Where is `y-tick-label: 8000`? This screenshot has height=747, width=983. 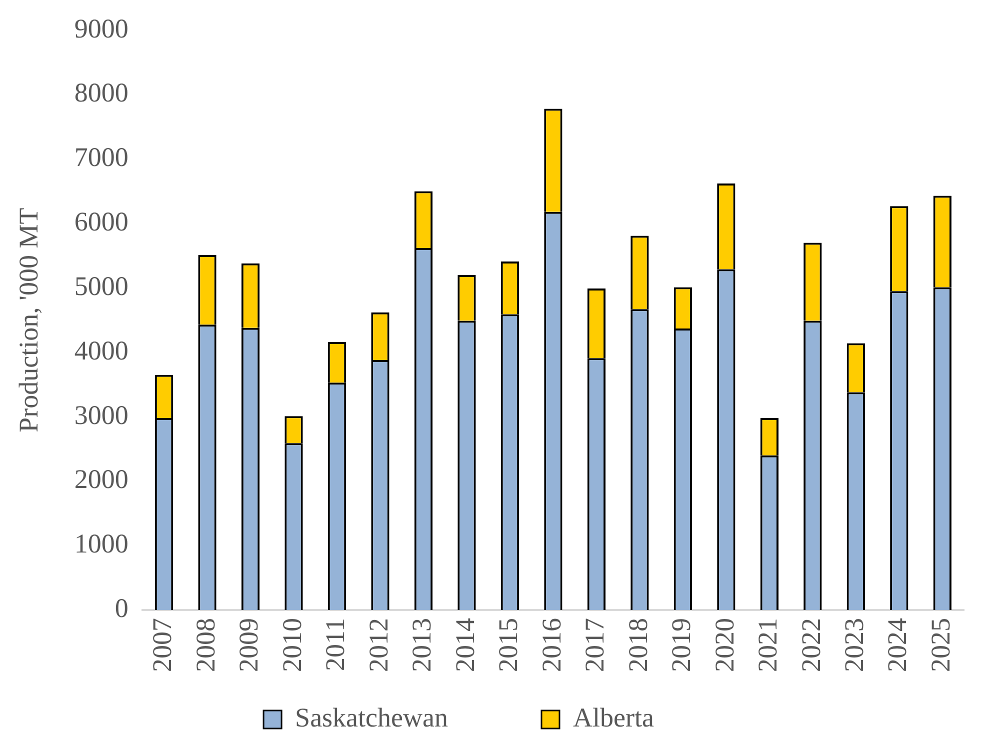
y-tick-label: 8000 is located at coordinates (101, 93).